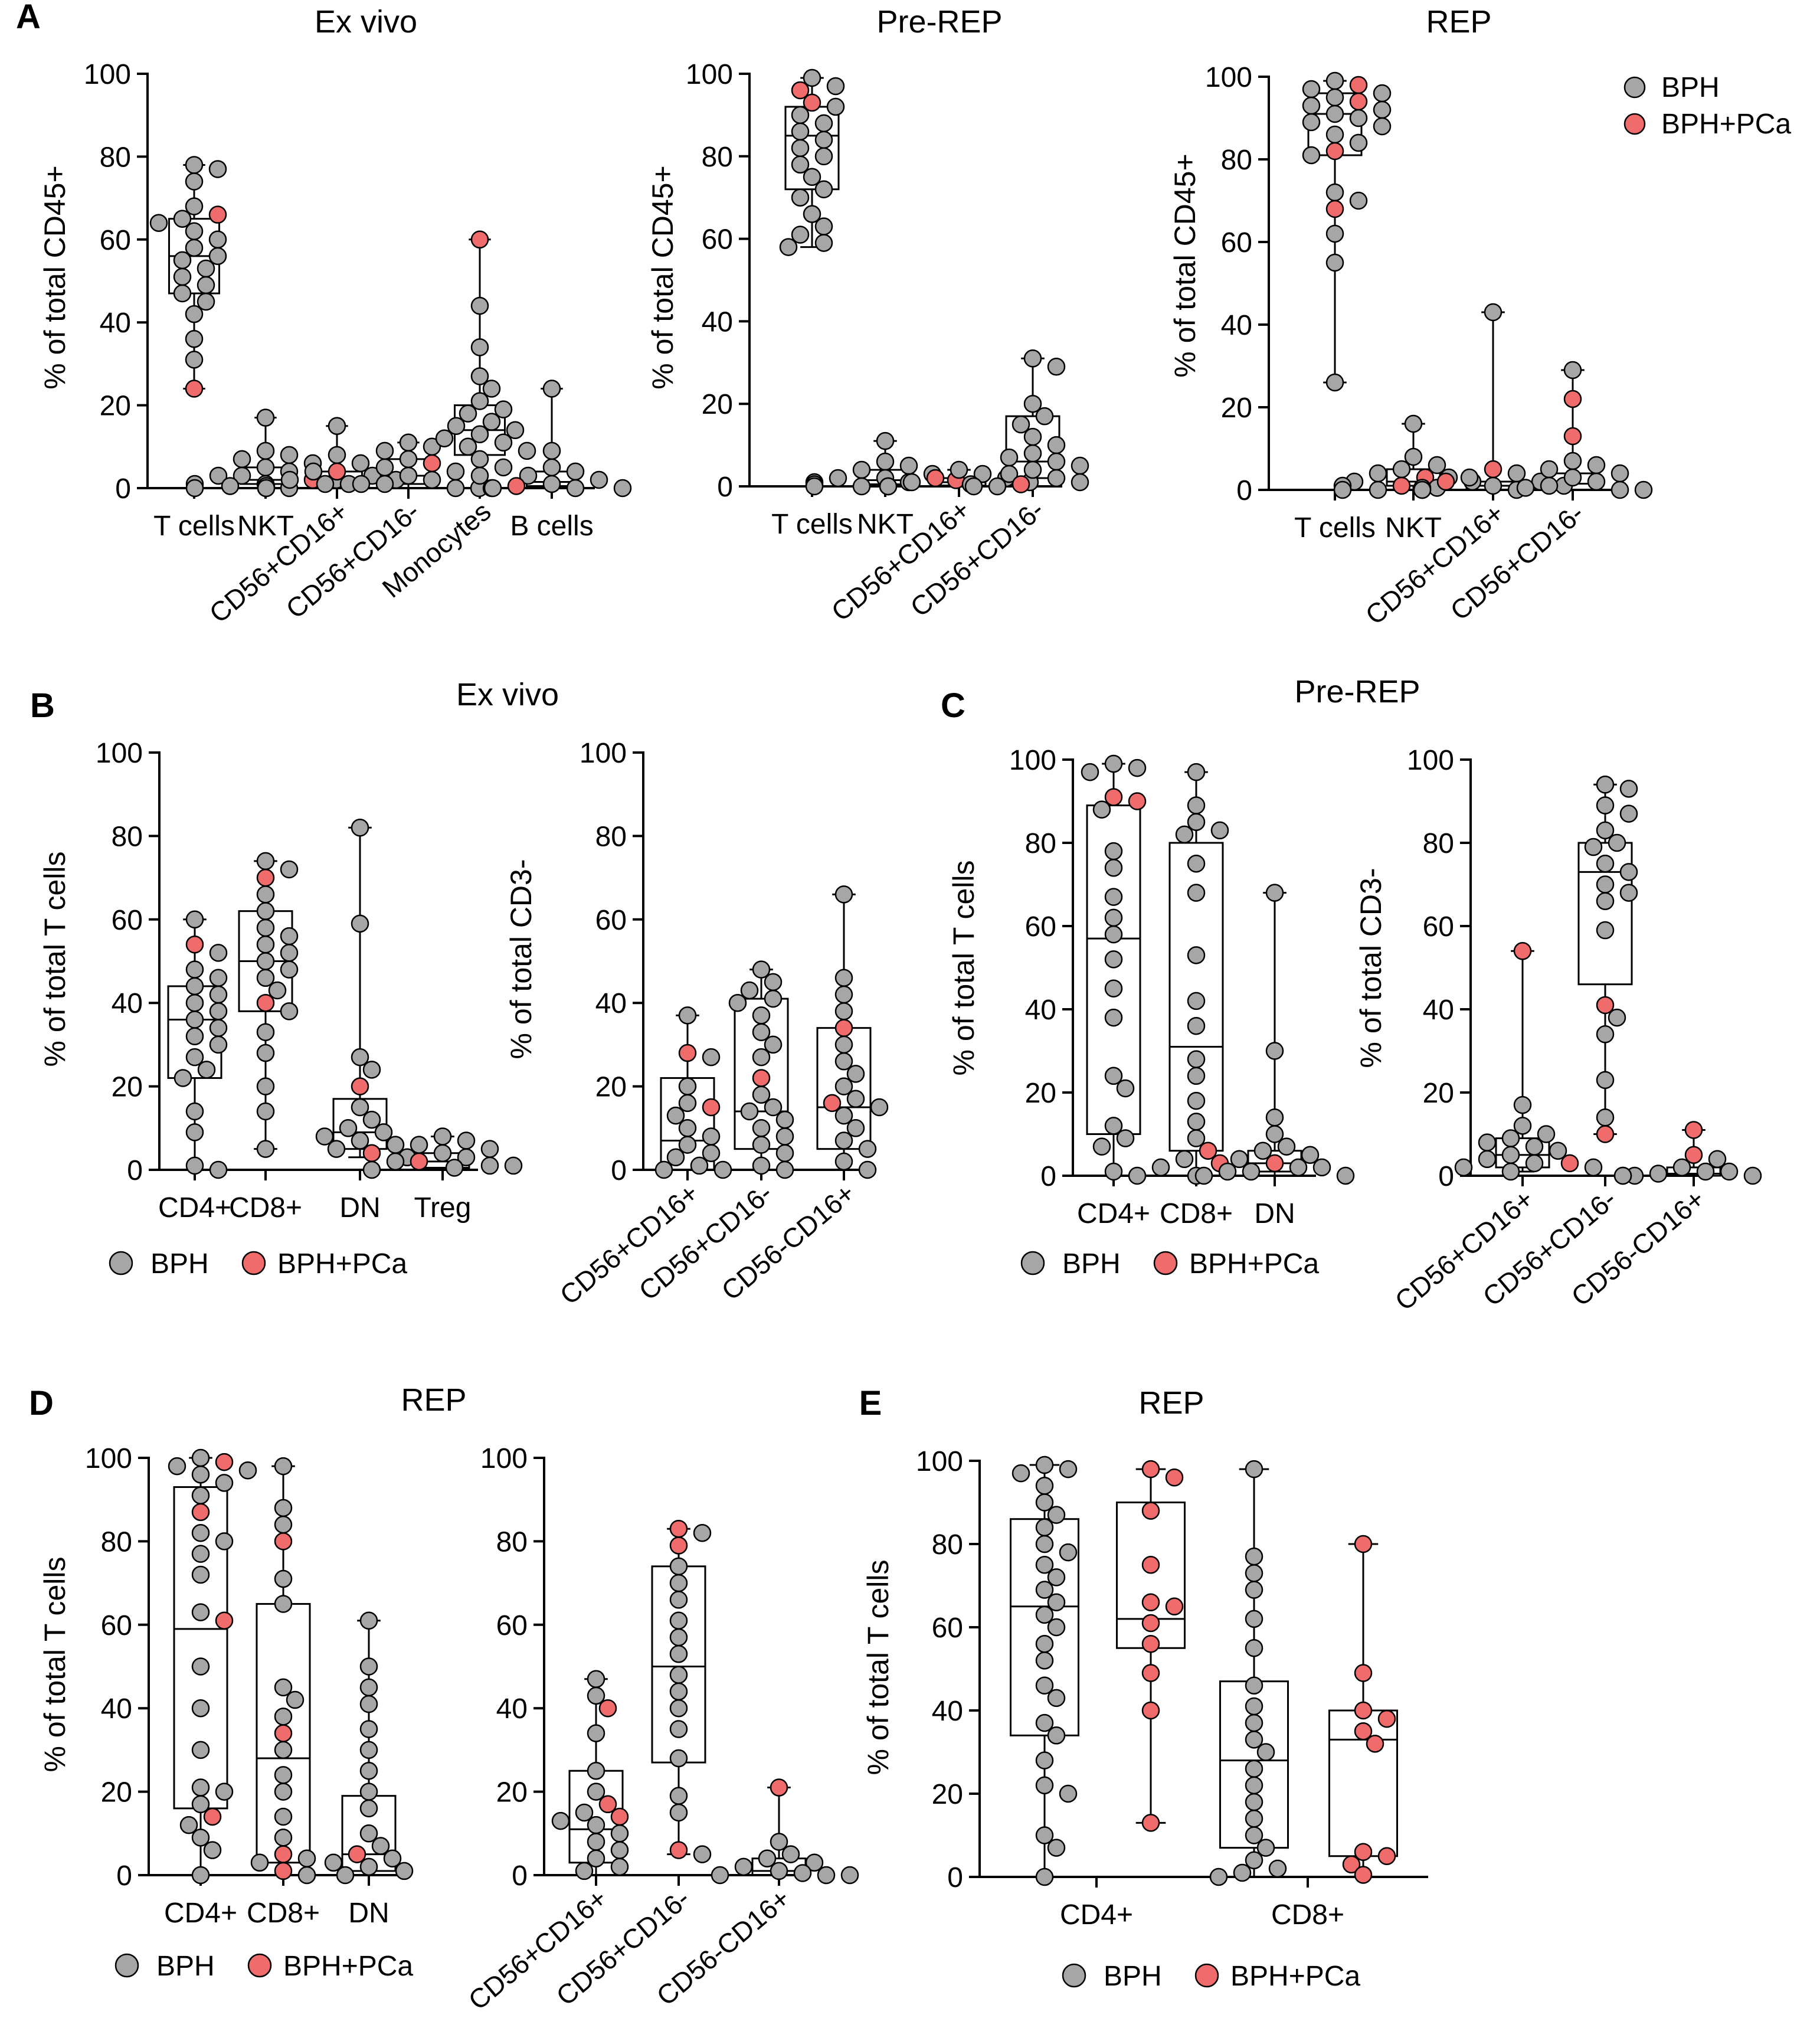  Describe the element at coordinates (1413, 528) in the screenshot. I see `x-tick-label: NKT` at that location.